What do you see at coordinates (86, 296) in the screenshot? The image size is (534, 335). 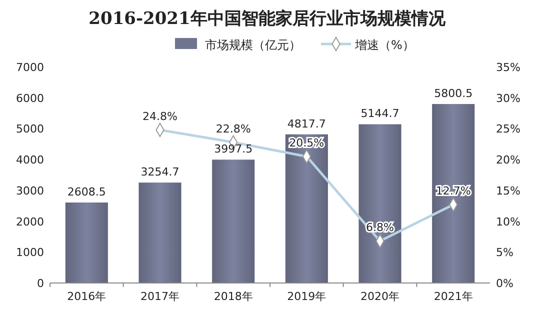 I see `x-tick-label: 2016年` at bounding box center [86, 296].